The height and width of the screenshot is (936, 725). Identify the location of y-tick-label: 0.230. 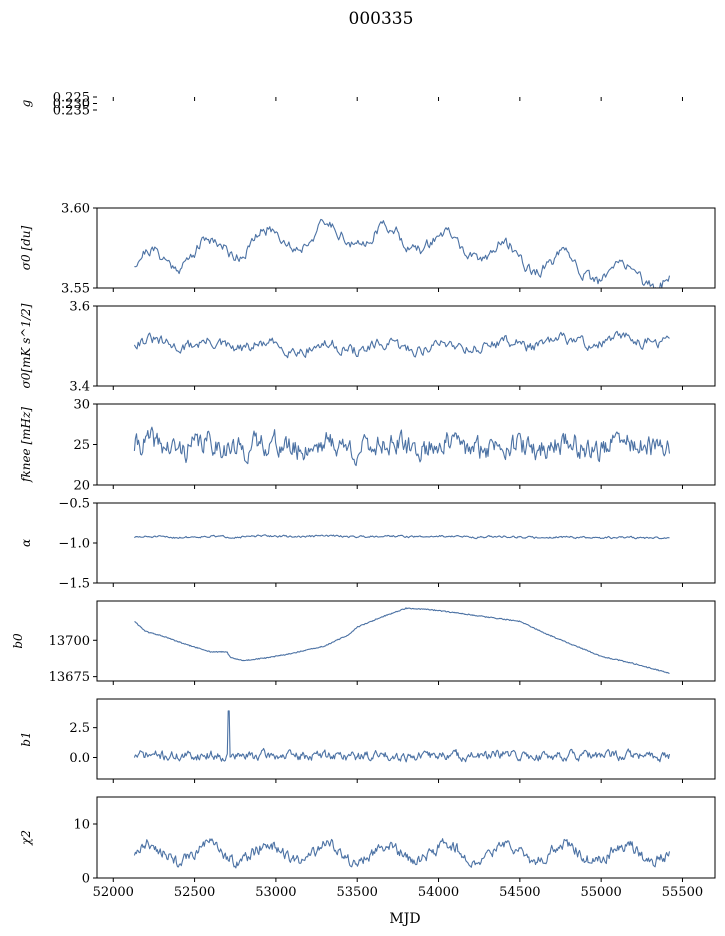
(71, 104).